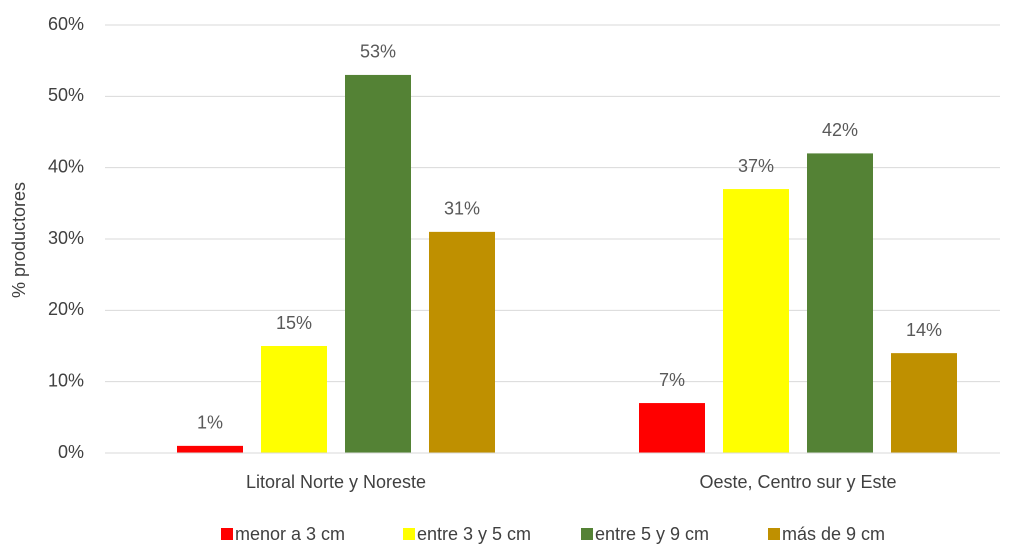 The height and width of the screenshot is (544, 1017). Describe the element at coordinates (66, 238) in the screenshot. I see `y-tick-label: 30%` at that location.